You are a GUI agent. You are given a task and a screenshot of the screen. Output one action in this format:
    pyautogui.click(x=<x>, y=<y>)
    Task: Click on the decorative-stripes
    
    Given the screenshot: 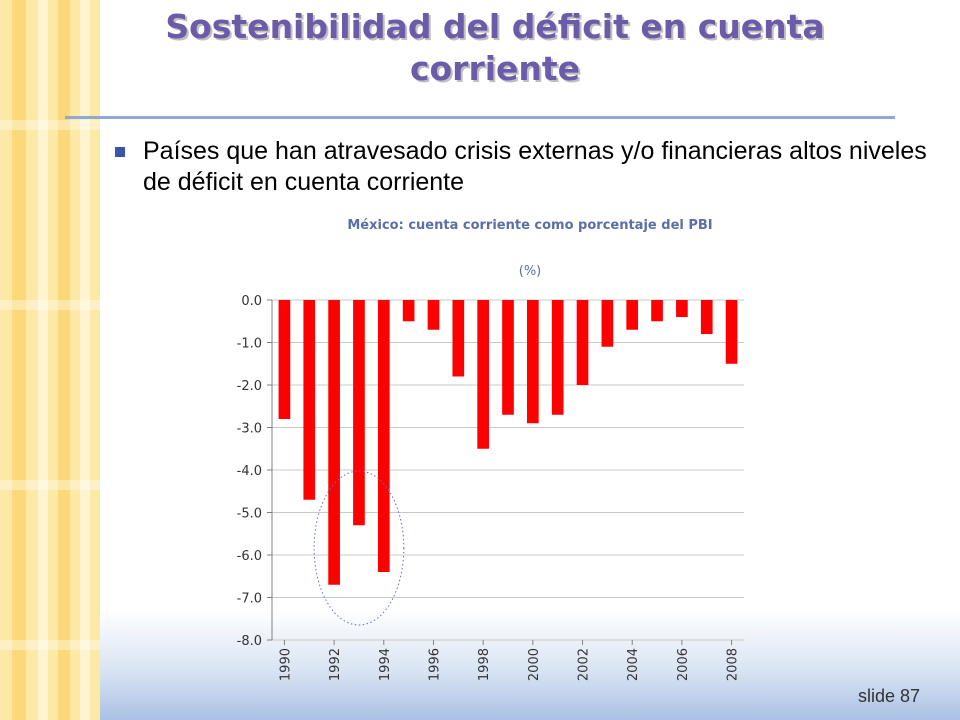 What is the action you would take?
    pyautogui.click(x=50, y=360)
    